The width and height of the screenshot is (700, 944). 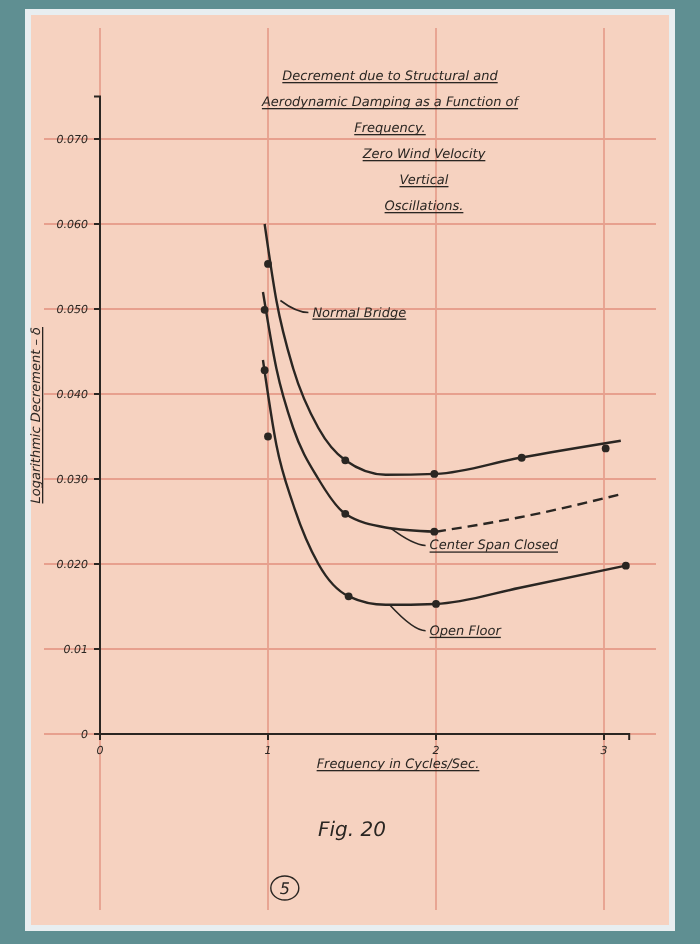 What do you see at coordinates (352, 831) in the screenshot?
I see `caption: Fig. 20` at bounding box center [352, 831].